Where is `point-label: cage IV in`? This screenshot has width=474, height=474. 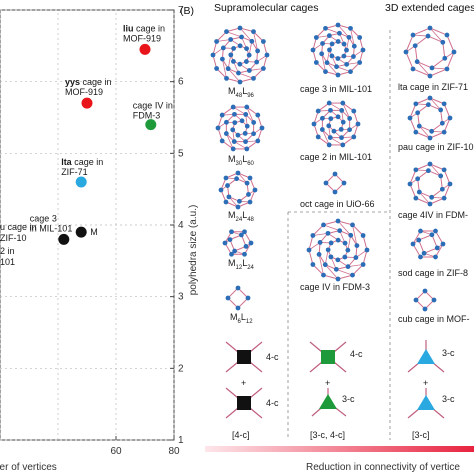 point-label: cage IV in is located at coordinates (153, 106).